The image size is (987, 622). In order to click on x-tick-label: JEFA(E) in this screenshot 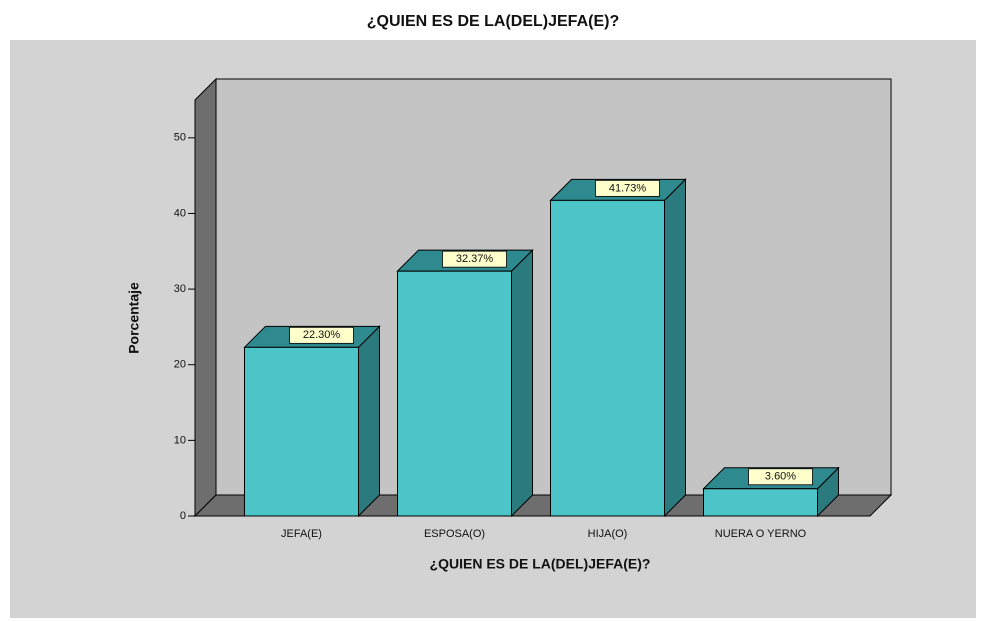, I will do `click(301, 534)`.